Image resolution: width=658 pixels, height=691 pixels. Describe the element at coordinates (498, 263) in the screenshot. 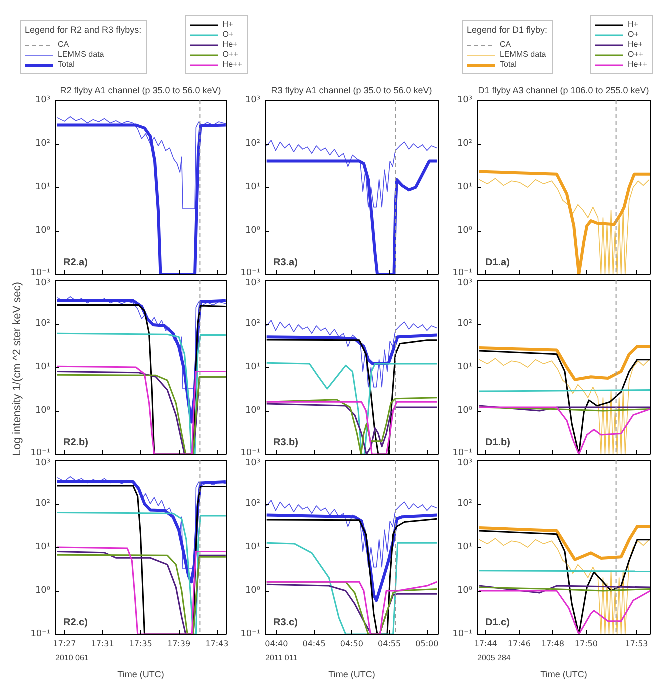

I see `annotation: D1.a)` at that location.